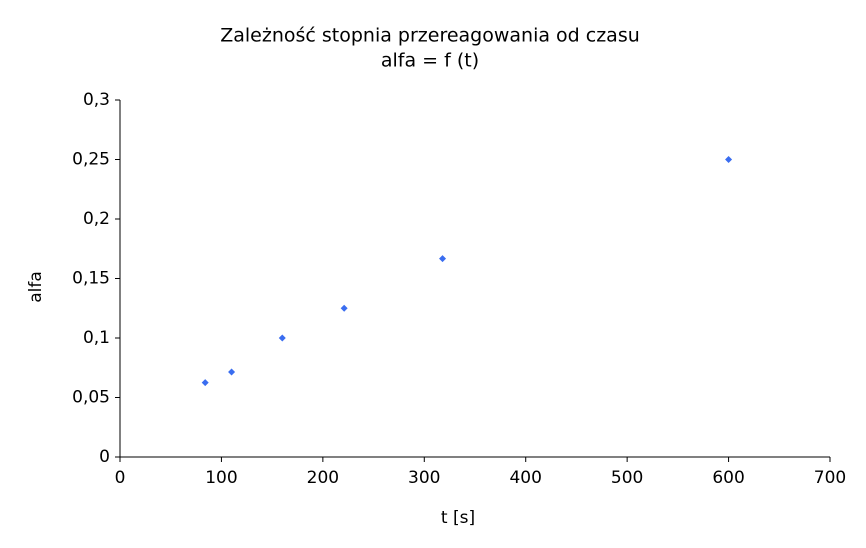 The width and height of the screenshot is (866, 548). I want to click on y-tick-label: 0, so click(104, 457).